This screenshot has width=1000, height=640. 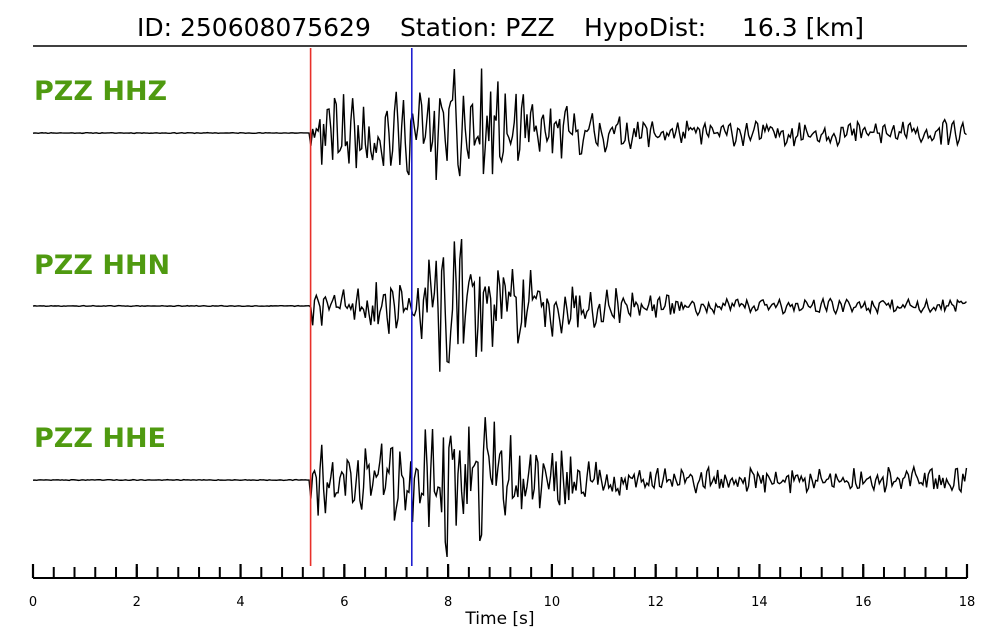 I want to click on x-tick-label: 8, so click(x=448, y=602).